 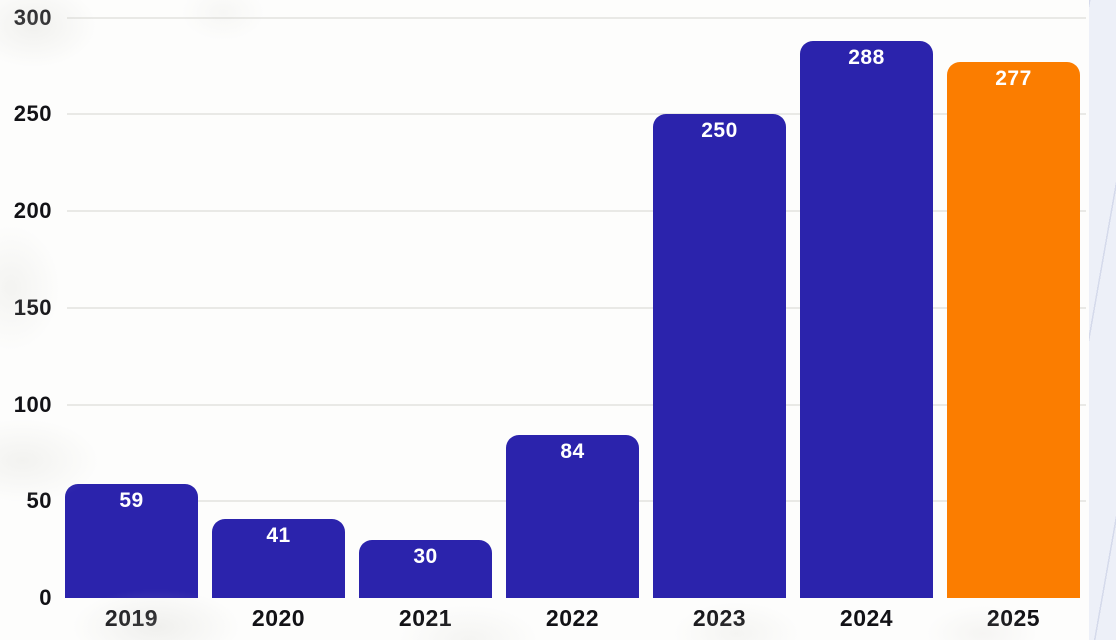 I want to click on bar-value-label-2020: 41, so click(x=278, y=535).